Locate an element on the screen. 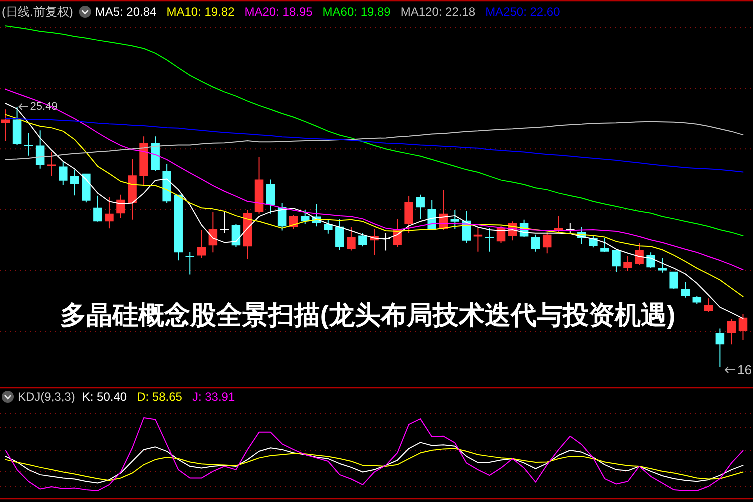 The height and width of the screenshot is (502, 753). legend-item: MA5: 20.84 is located at coordinates (126, 12).